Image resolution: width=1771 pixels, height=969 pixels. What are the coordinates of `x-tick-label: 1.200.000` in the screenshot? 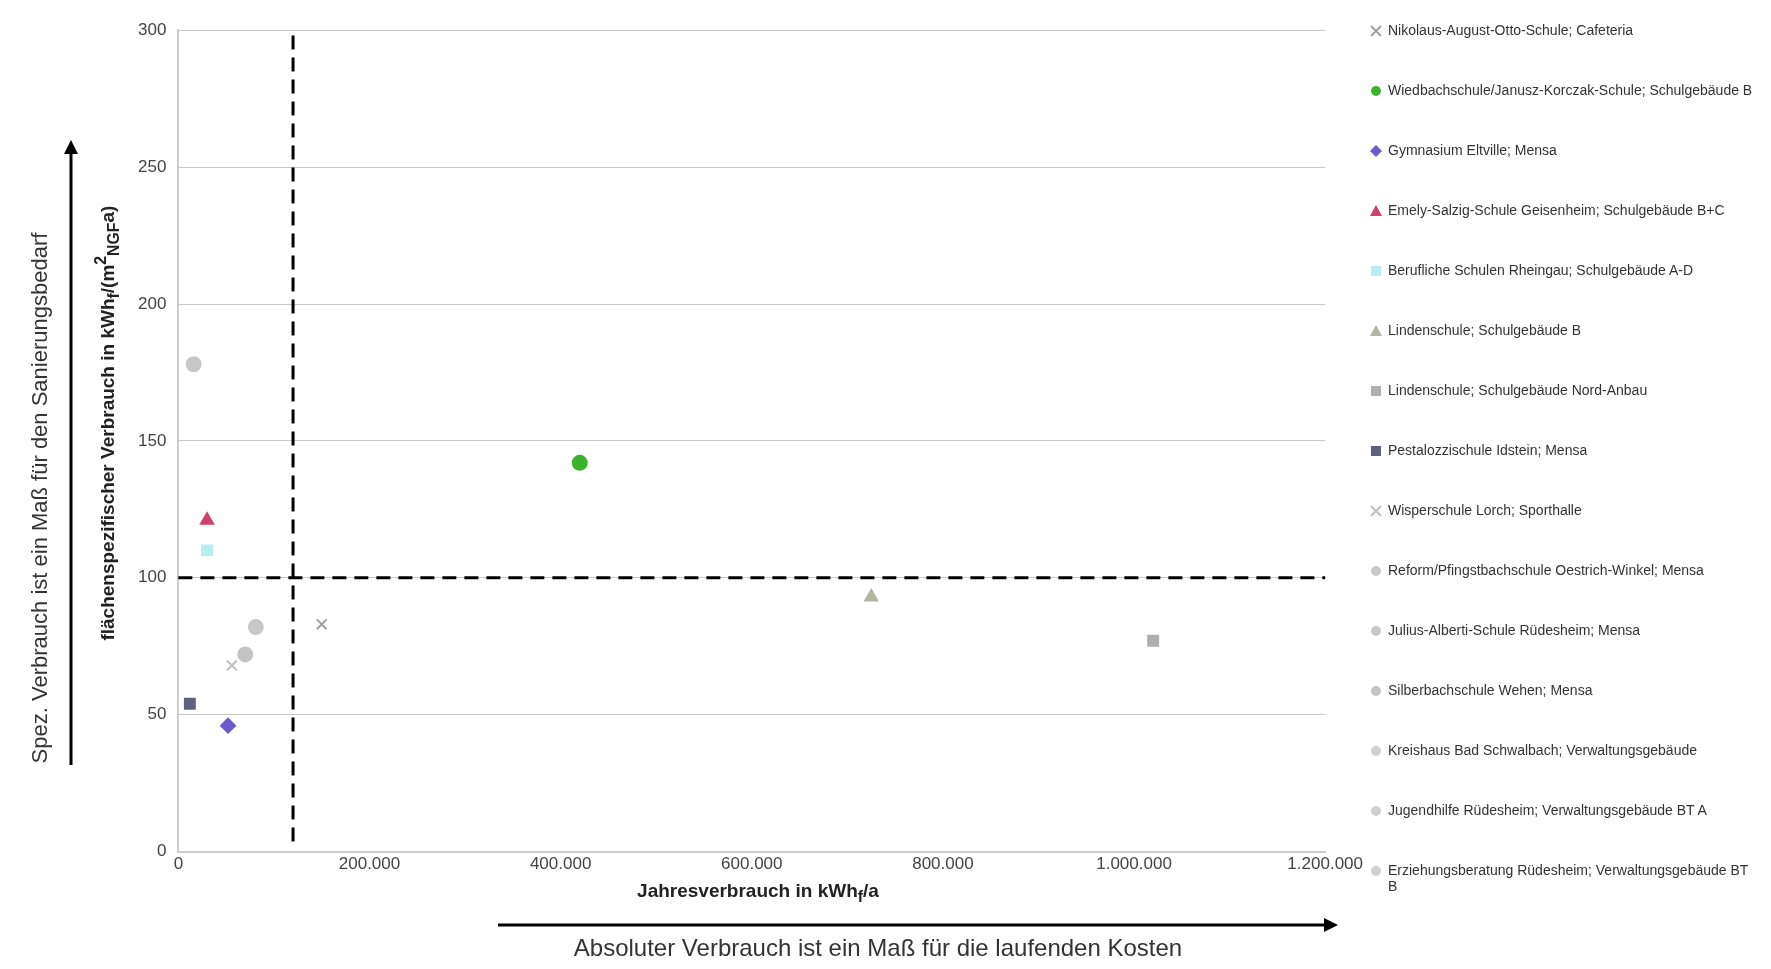 It's located at (1325, 864).